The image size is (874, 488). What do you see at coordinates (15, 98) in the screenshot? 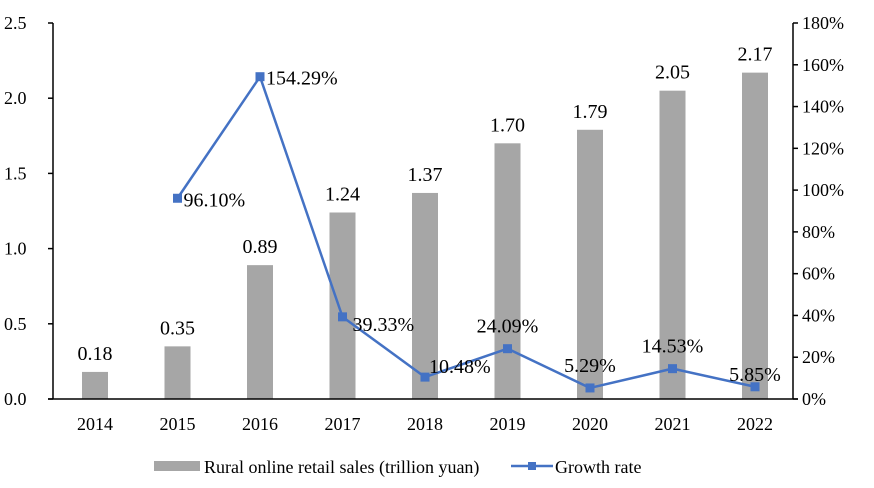
I see `left-tick-label: 2.0` at bounding box center [15, 98].